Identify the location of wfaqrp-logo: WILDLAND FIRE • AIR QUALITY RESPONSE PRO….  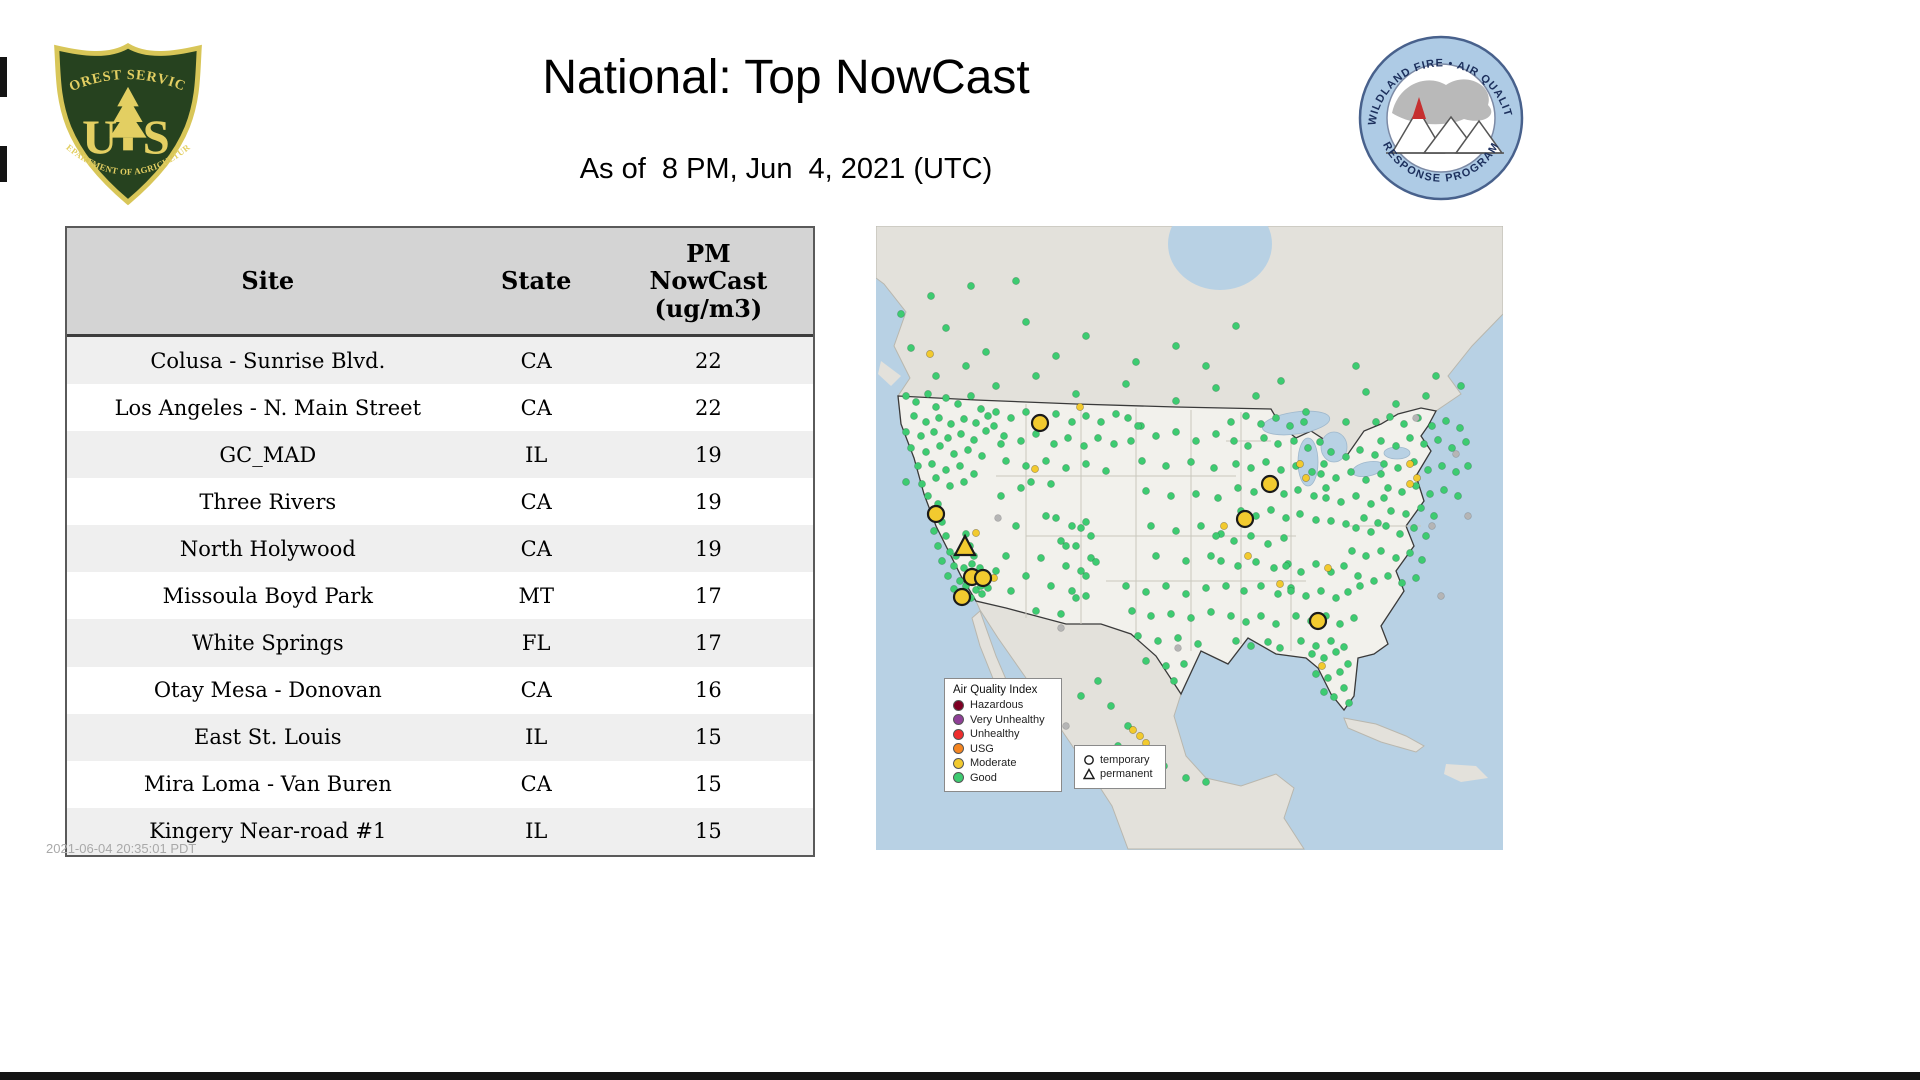
(1440, 117).